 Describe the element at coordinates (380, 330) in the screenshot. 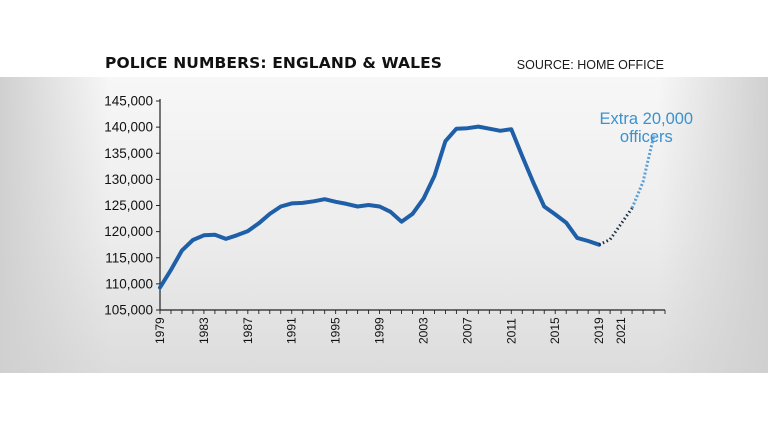

I see `x-tick-label: 1999` at that location.